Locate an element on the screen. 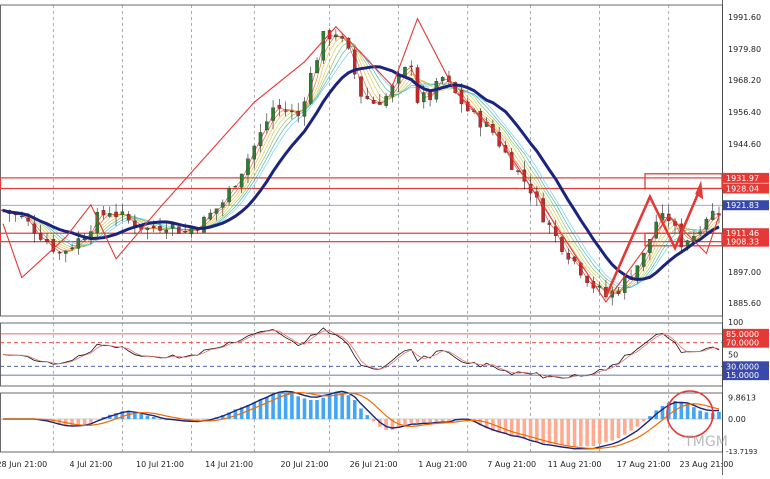 The image size is (770, 479). date-tick-label: 17 Aug 21:00 is located at coordinates (644, 464).